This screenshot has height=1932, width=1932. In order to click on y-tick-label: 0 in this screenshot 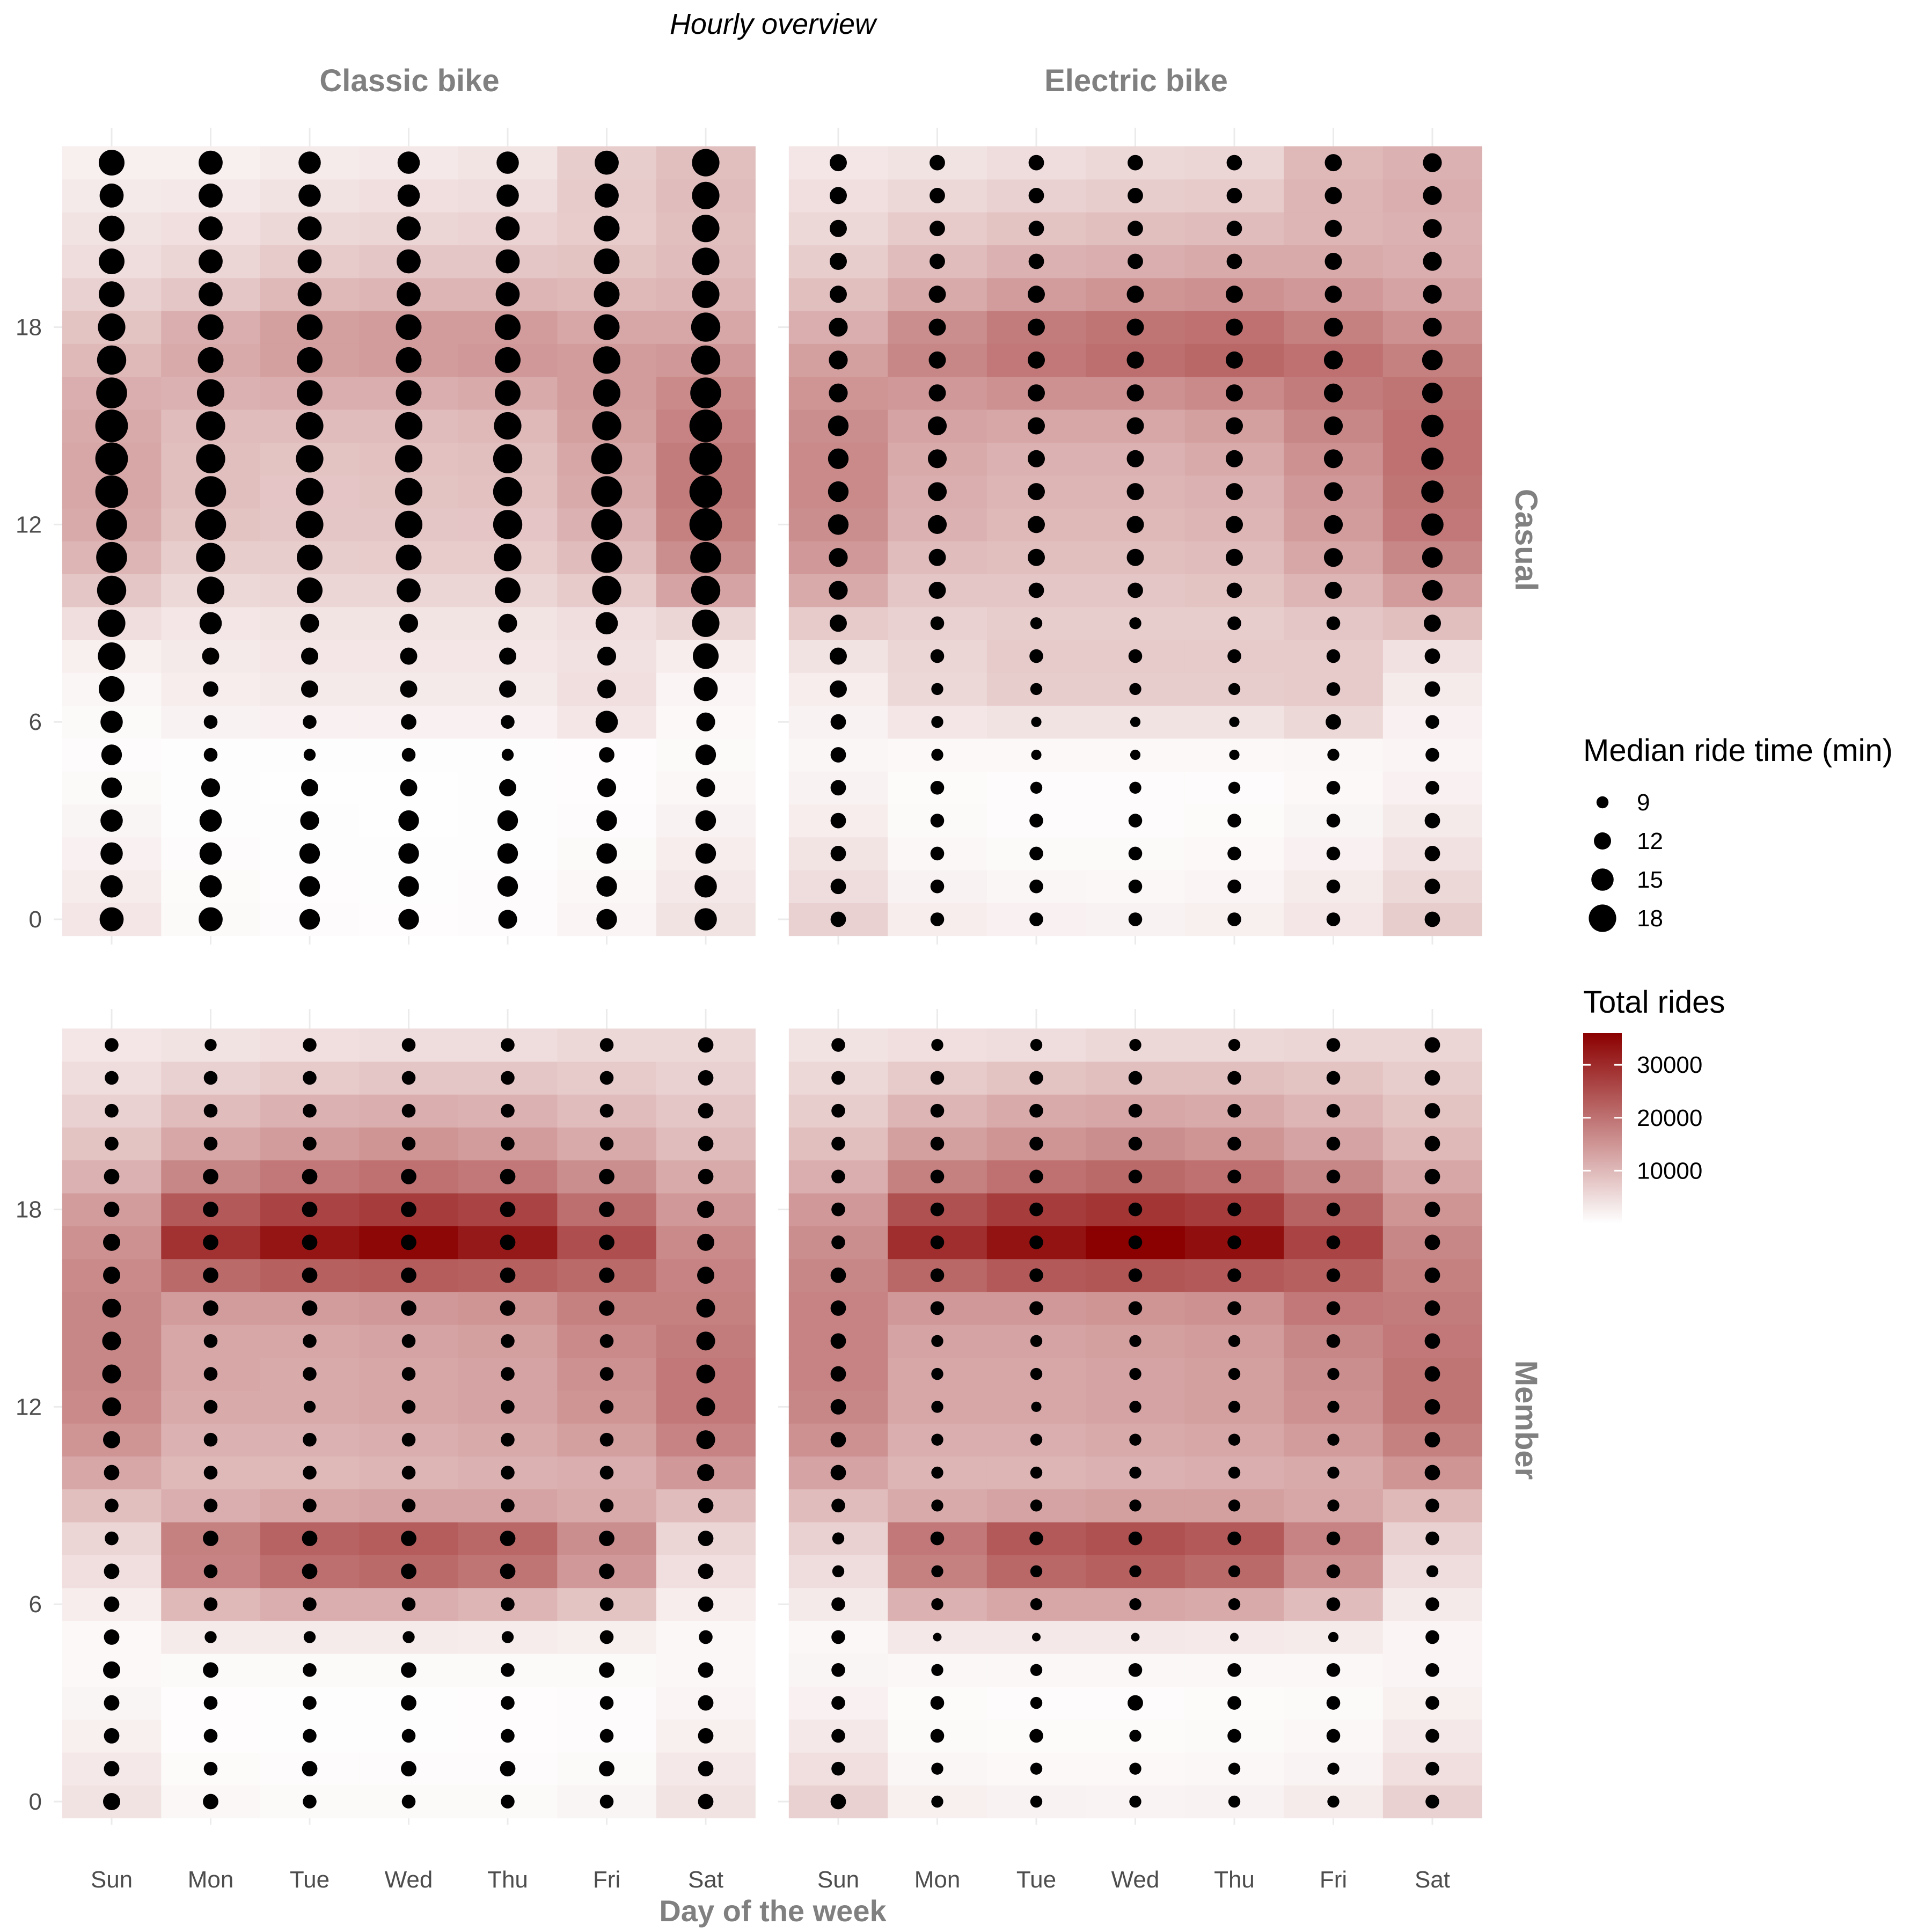, I will do `click(35, 1802)`.